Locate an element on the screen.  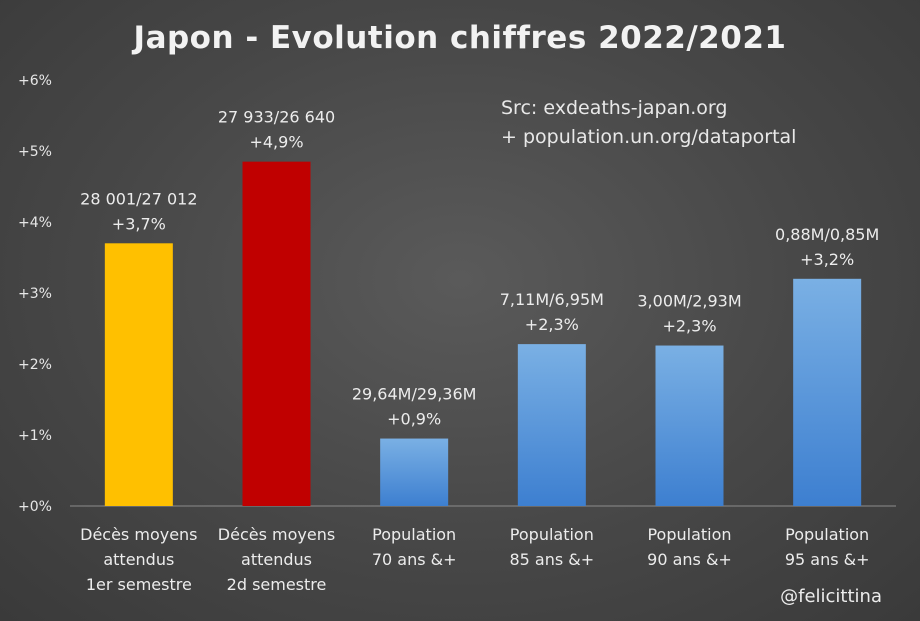
data-label: 0,88M/0,85M is located at coordinates (827, 234).